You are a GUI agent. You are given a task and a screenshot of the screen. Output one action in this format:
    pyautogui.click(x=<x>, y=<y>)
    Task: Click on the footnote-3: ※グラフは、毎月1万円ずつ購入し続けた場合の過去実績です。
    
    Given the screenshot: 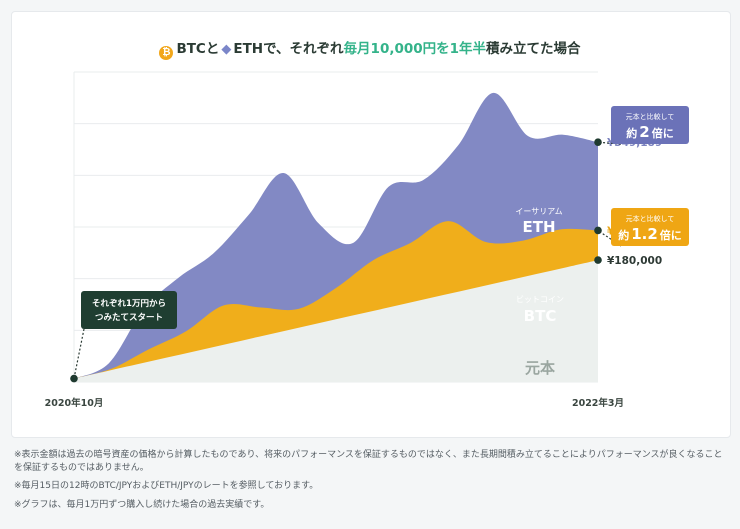 What is the action you would take?
    pyautogui.click(x=142, y=504)
    